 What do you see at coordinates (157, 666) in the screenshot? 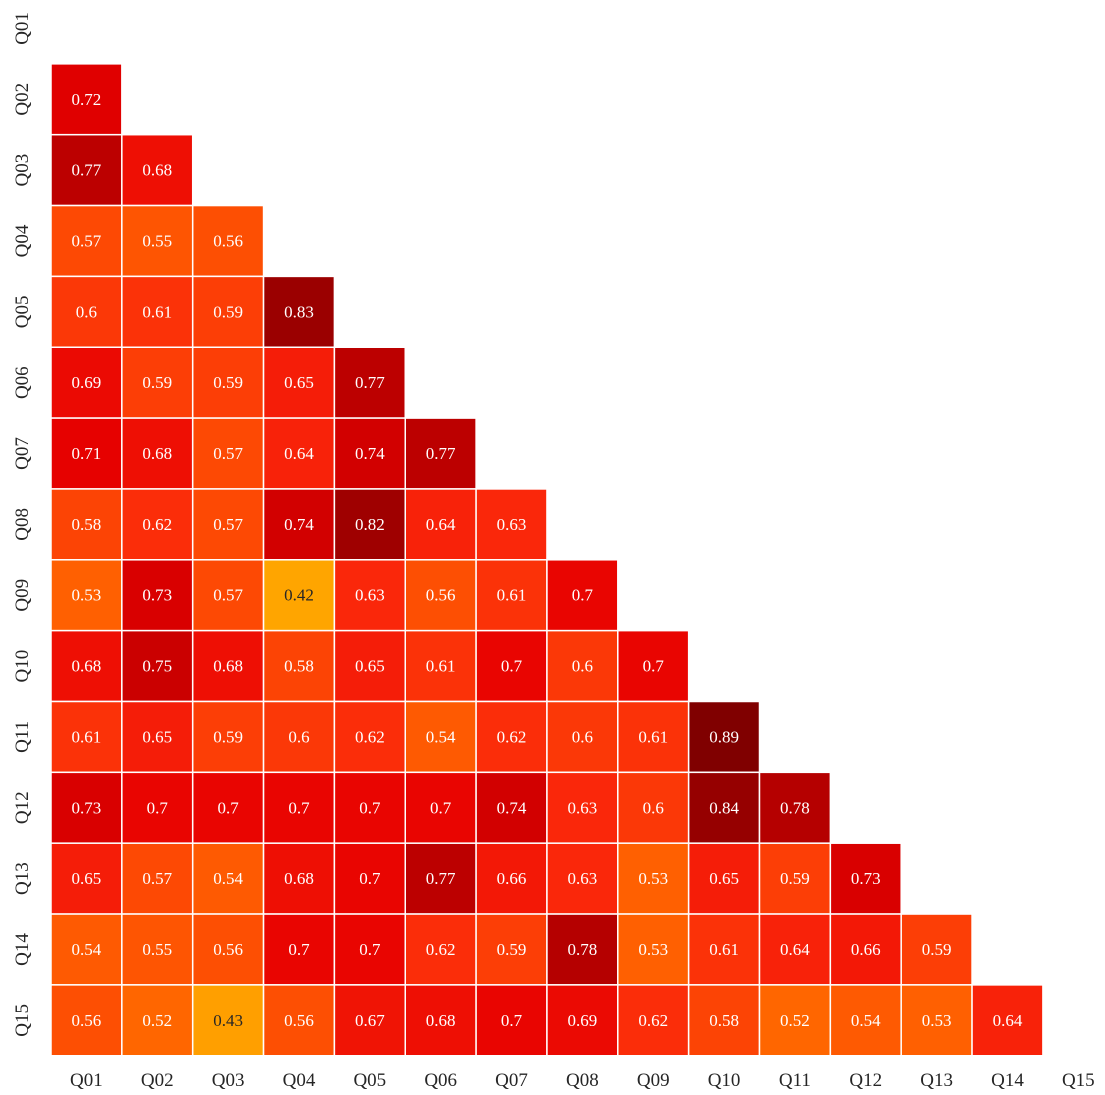
I see `cell-value-label: 0.75` at bounding box center [157, 666].